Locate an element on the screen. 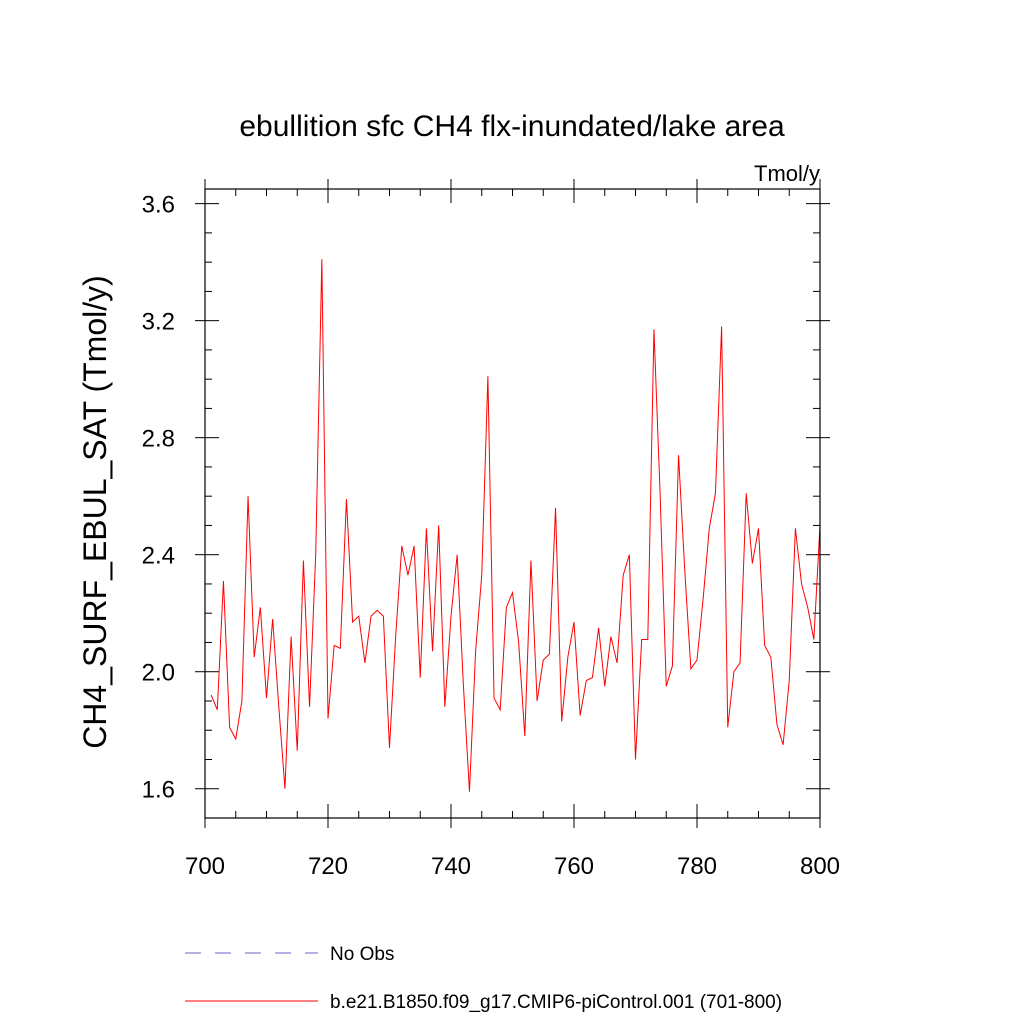 This screenshot has height=1024, width=1024. y-tick-label: 2.4 is located at coordinates (158, 556).